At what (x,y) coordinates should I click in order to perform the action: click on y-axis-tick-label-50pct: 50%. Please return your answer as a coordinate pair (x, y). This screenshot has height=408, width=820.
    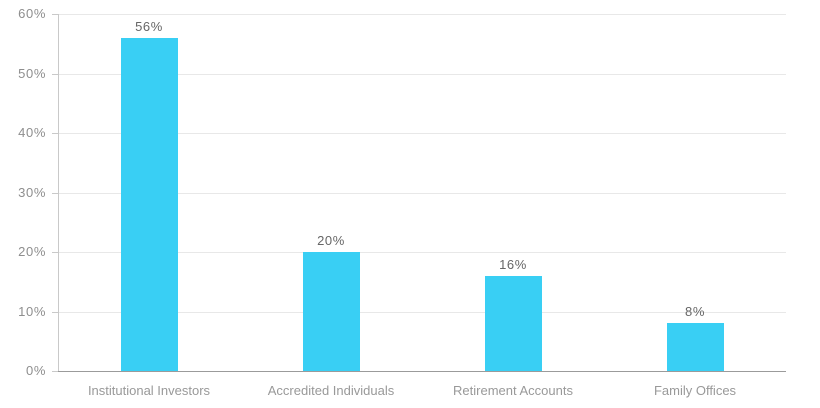
    Looking at the image, I should click on (32, 73).